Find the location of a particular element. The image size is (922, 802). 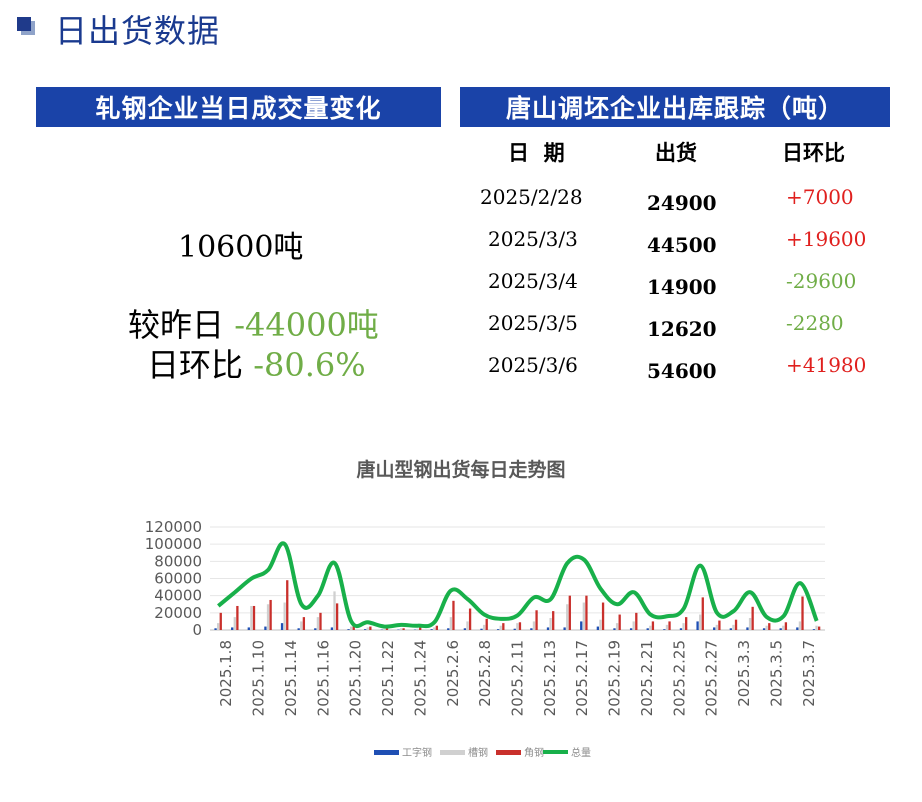

row-date: 2025/2/28 is located at coordinates (531, 197).